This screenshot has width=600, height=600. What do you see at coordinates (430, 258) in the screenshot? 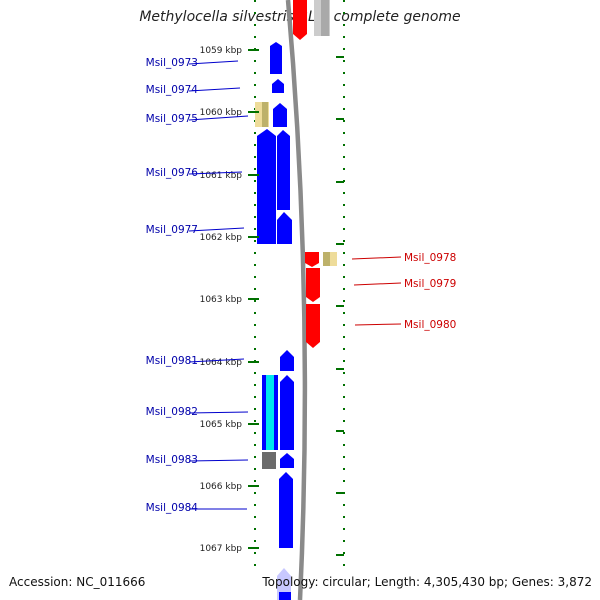
I see `gene-label-right: Msil_0978` at bounding box center [430, 258].